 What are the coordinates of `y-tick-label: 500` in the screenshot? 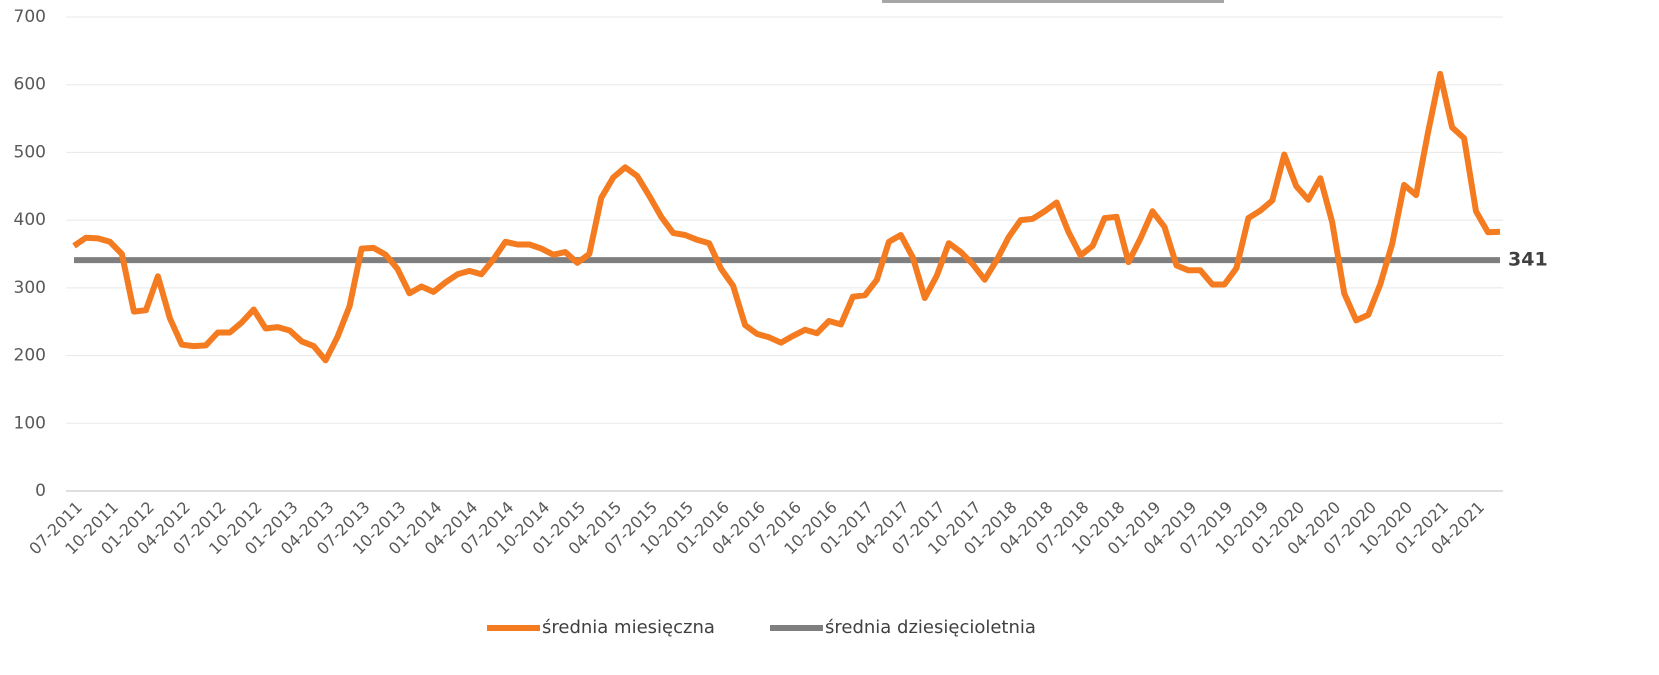 It's located at (30, 152).